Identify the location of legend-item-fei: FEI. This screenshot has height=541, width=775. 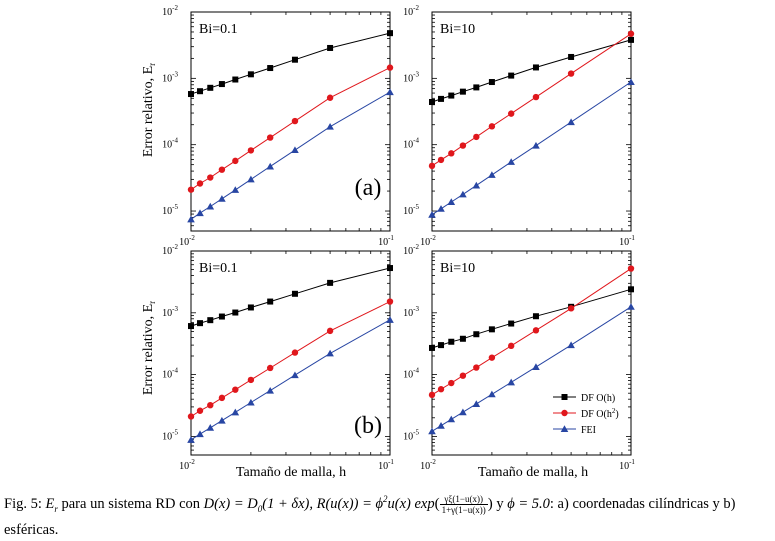
(574, 430).